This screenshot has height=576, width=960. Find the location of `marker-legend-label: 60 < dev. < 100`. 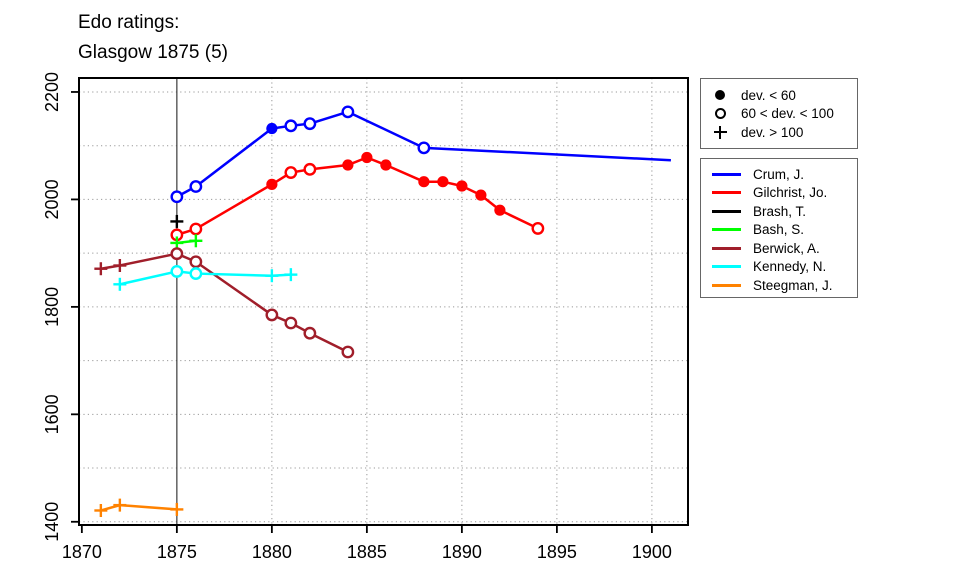

marker-legend-label: 60 < dev. < 100 is located at coordinates (787, 114).